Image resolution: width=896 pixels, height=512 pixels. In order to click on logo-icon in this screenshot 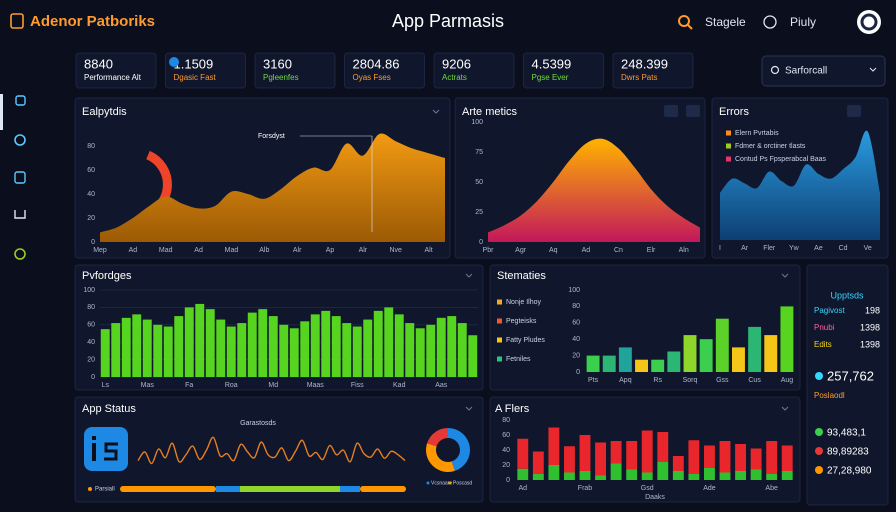, I will do `click(17, 21)`.